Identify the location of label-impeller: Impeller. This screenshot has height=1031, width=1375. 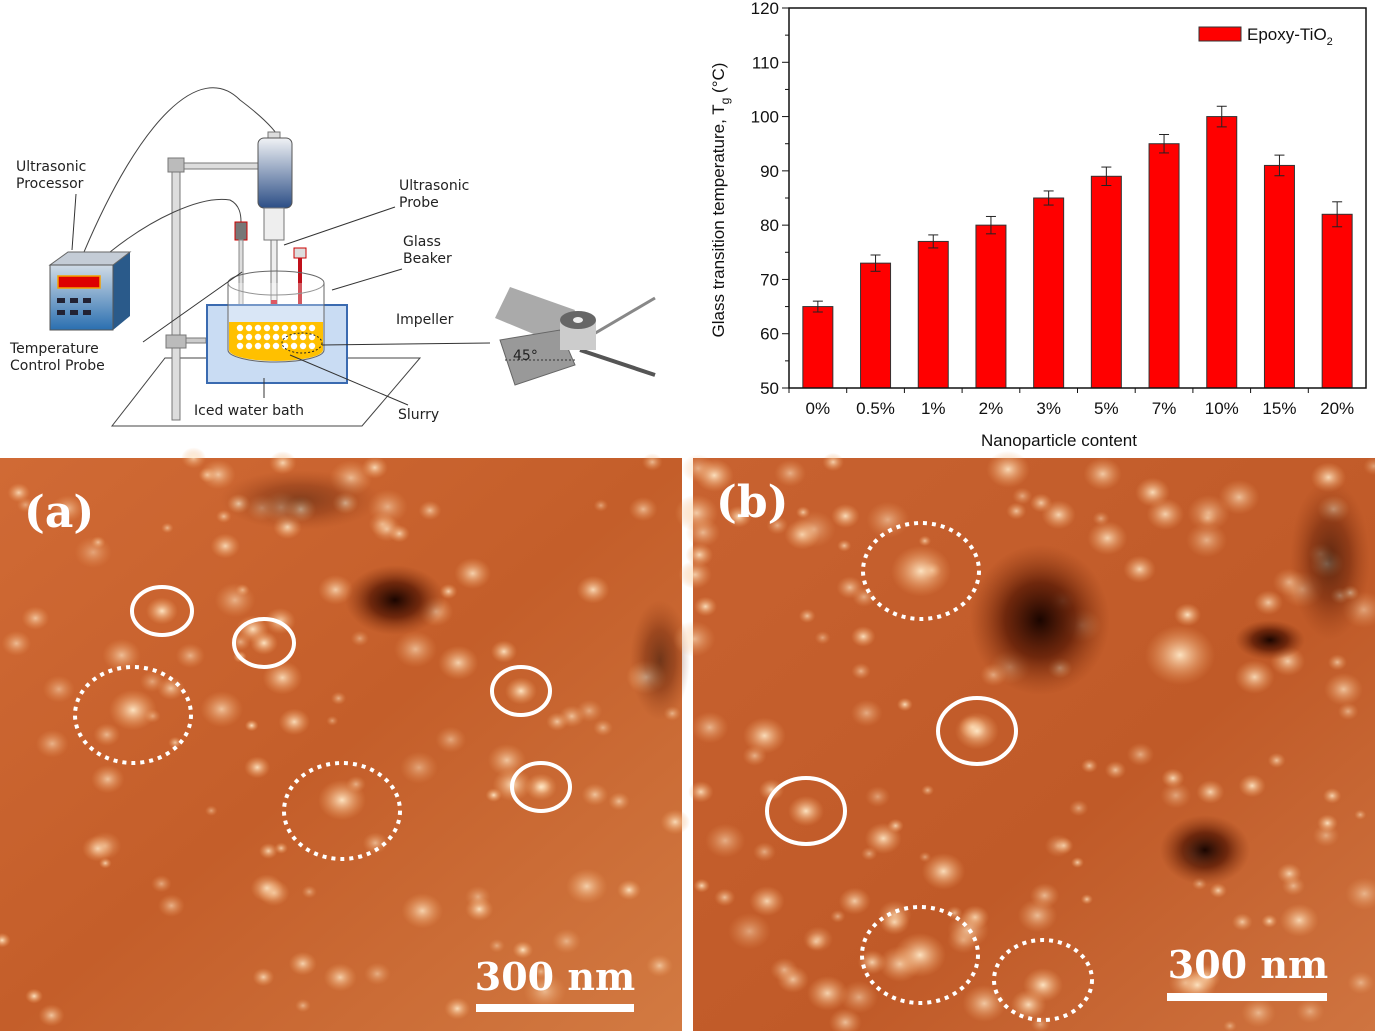
(425, 320).